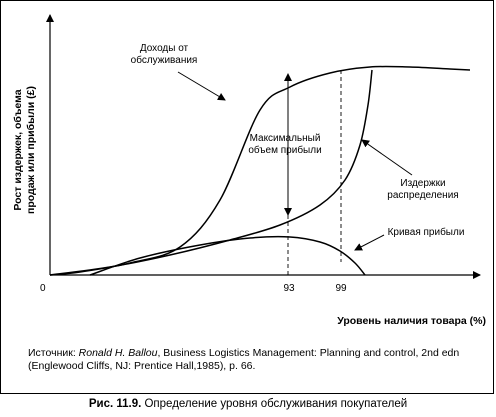  Describe the element at coordinates (53, 353) in the screenshot. I see `source-prefix: Источник:` at that location.